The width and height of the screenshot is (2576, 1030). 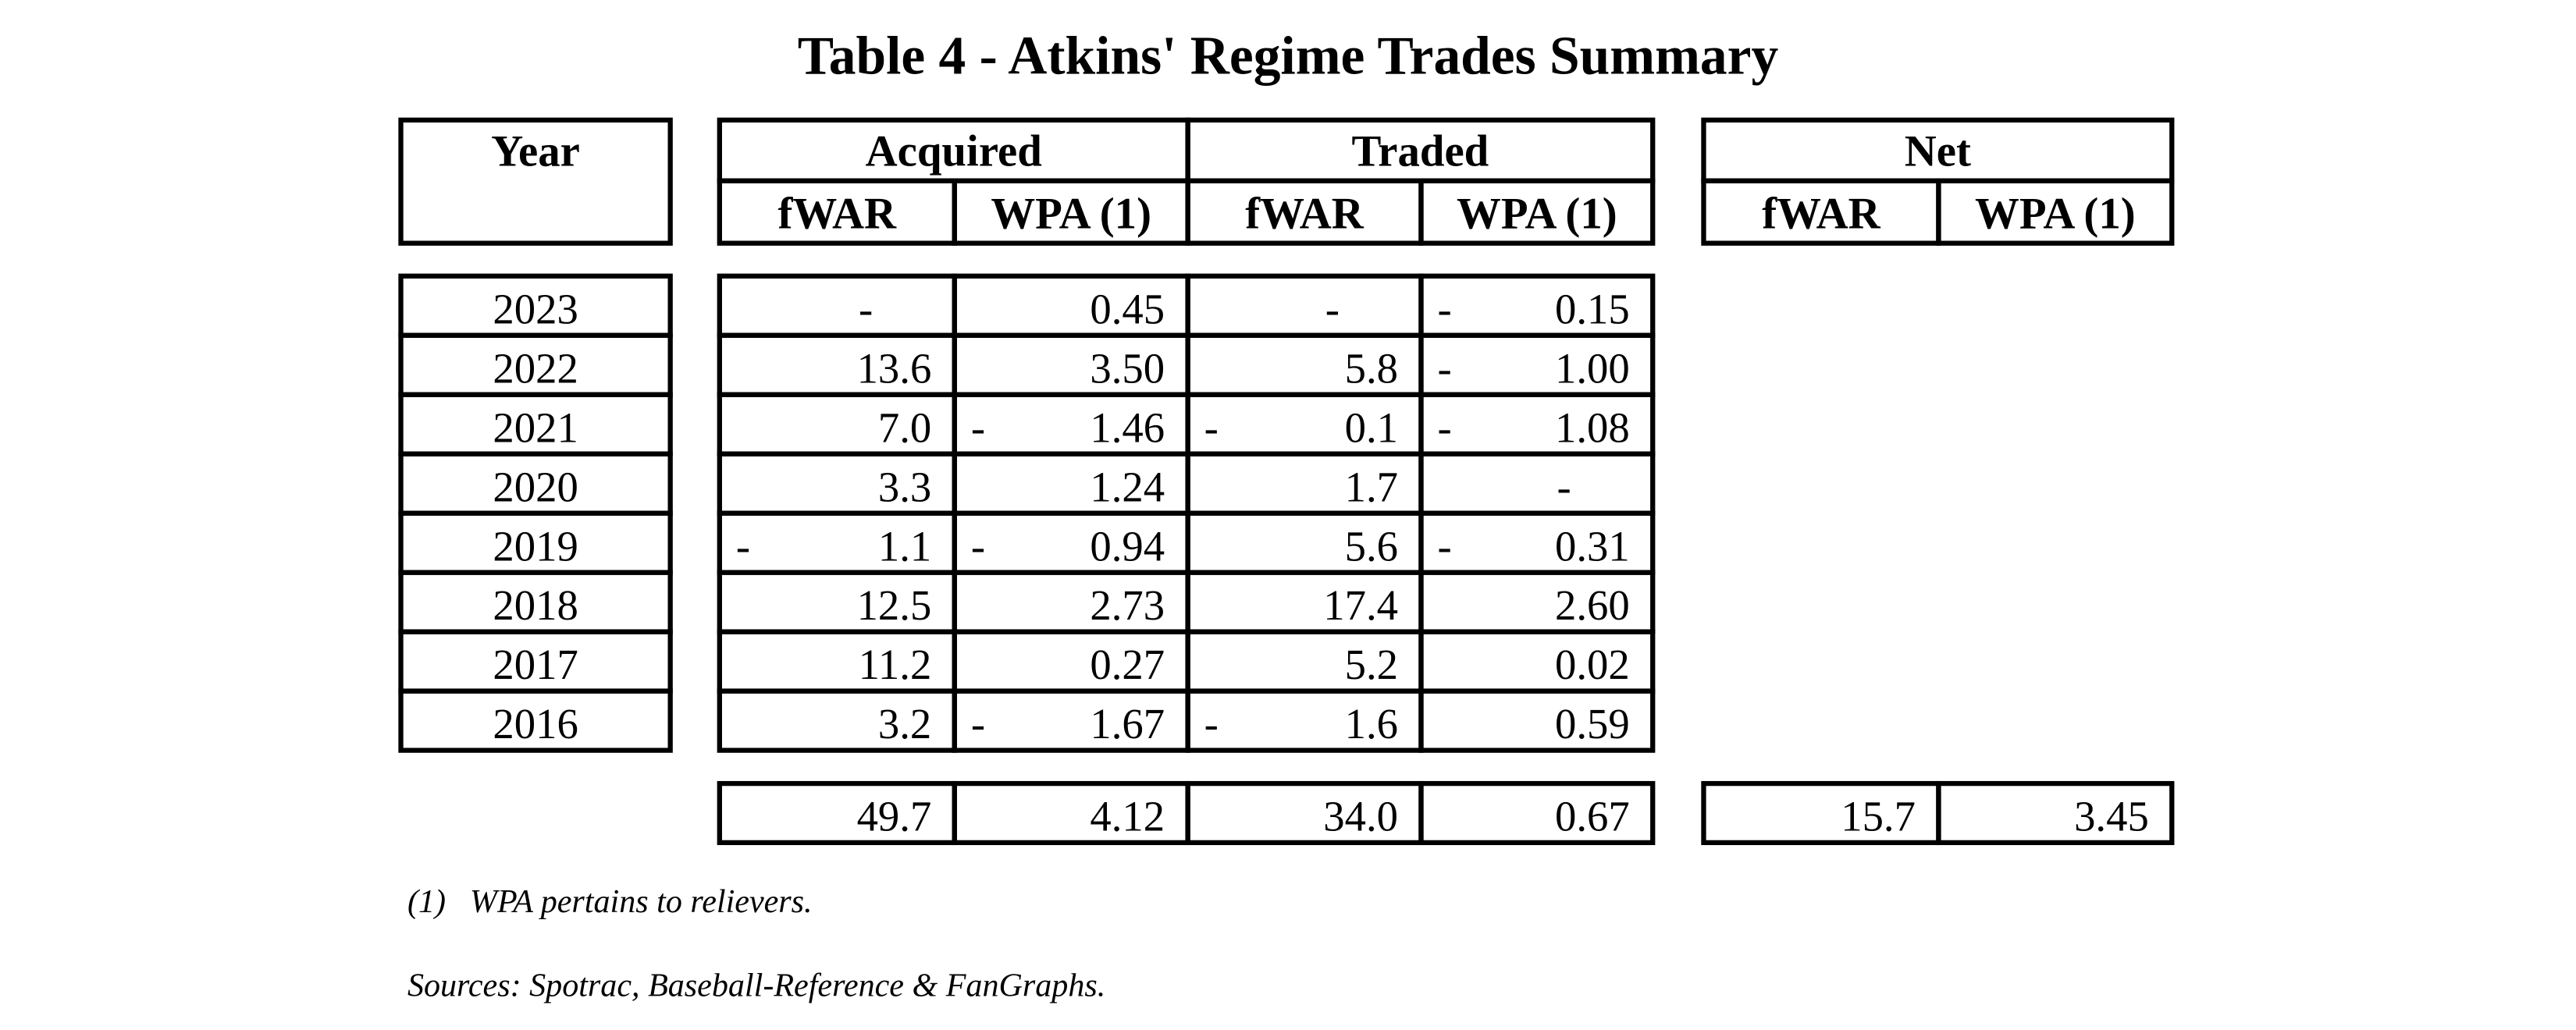 What do you see at coordinates (426, 901) in the screenshot?
I see `note-marker: (1)` at bounding box center [426, 901].